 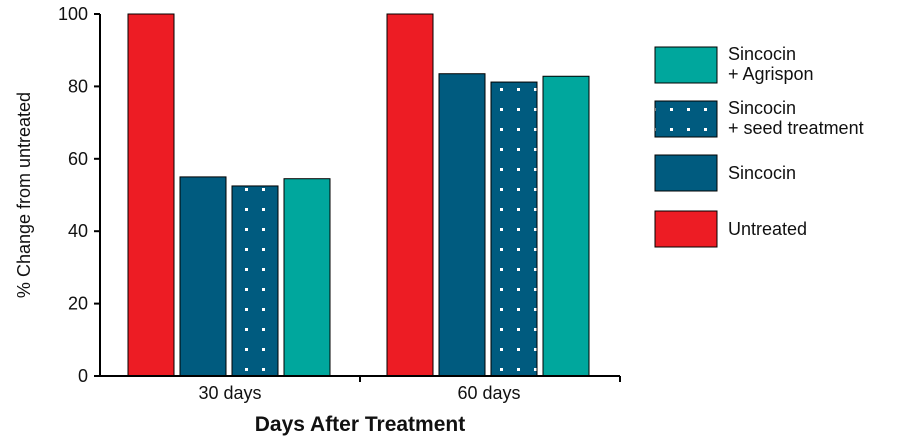 I want to click on y-tick-label-2: 20, so click(x=78, y=304).